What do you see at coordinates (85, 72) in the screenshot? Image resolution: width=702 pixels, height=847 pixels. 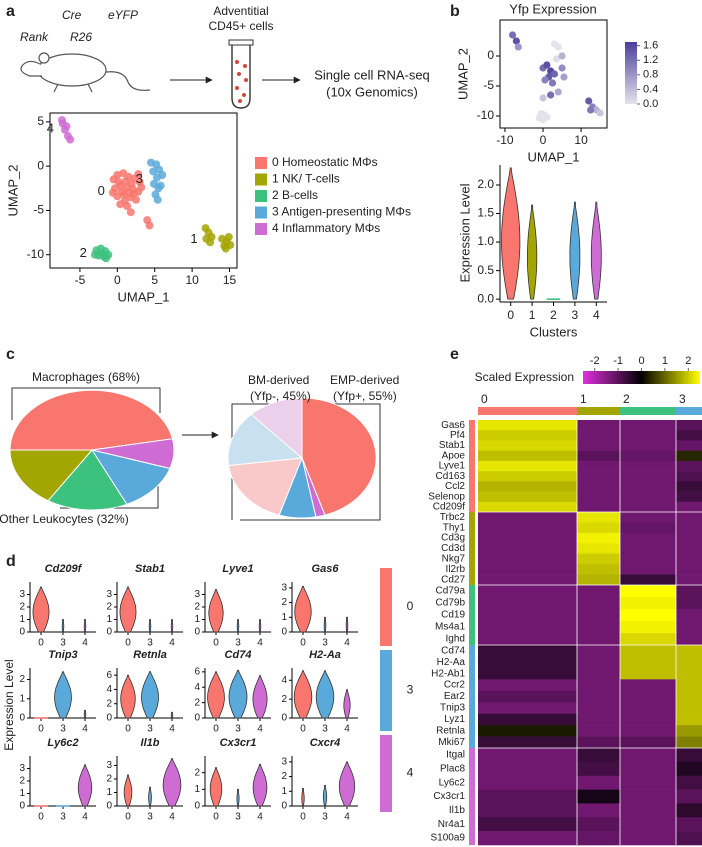 I see `mouse-icon` at bounding box center [85, 72].